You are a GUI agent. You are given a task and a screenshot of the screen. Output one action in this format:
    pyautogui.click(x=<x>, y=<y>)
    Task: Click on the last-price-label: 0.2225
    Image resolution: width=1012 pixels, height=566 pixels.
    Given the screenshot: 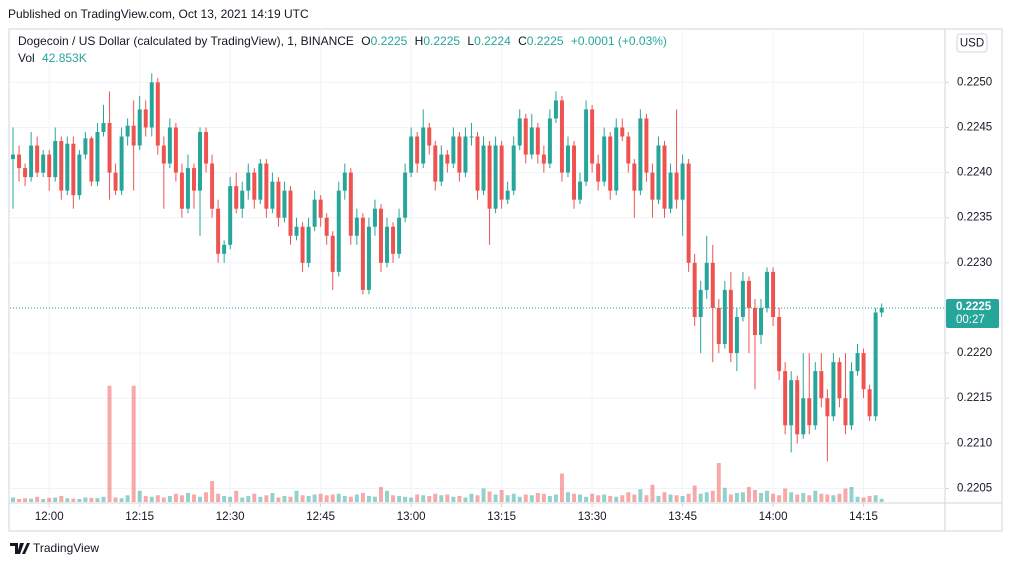 What is the action you would take?
    pyautogui.click(x=974, y=307)
    